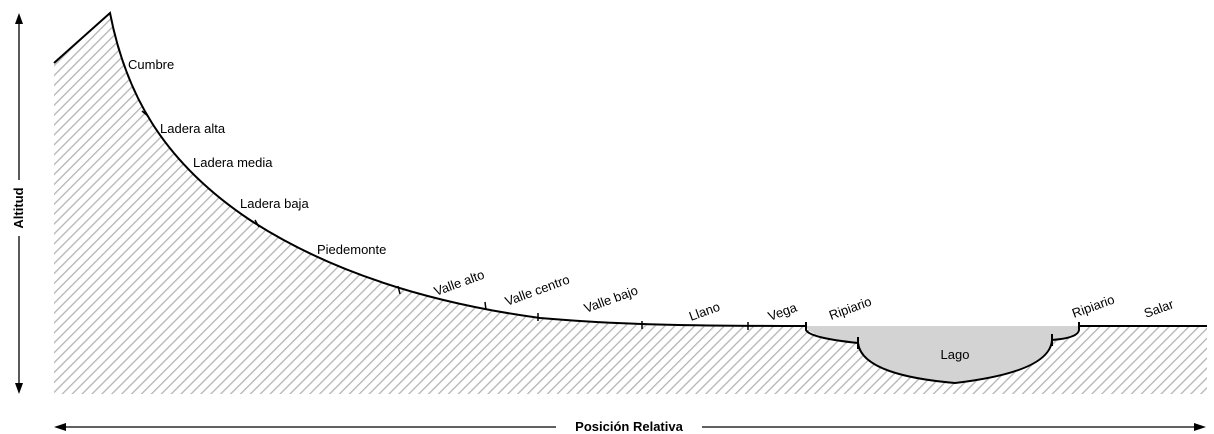 The image size is (1214, 434). I want to click on zone-label-valle-alto: Valle alto, so click(459, 283).